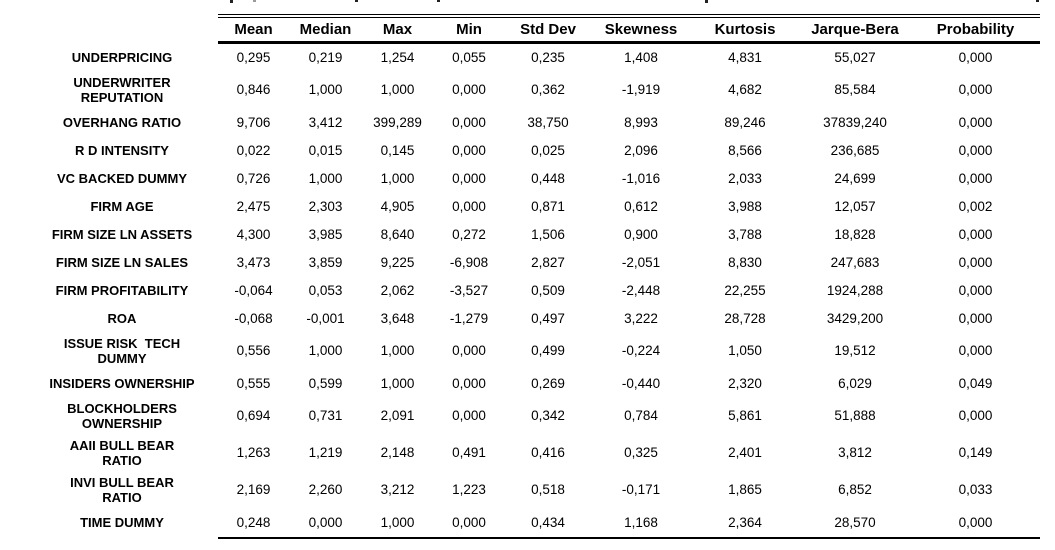  I want to click on value-cell: 399,289, so click(397, 122).